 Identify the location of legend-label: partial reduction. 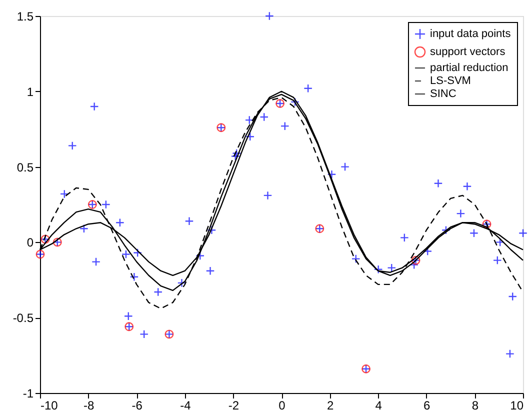
(469, 68).